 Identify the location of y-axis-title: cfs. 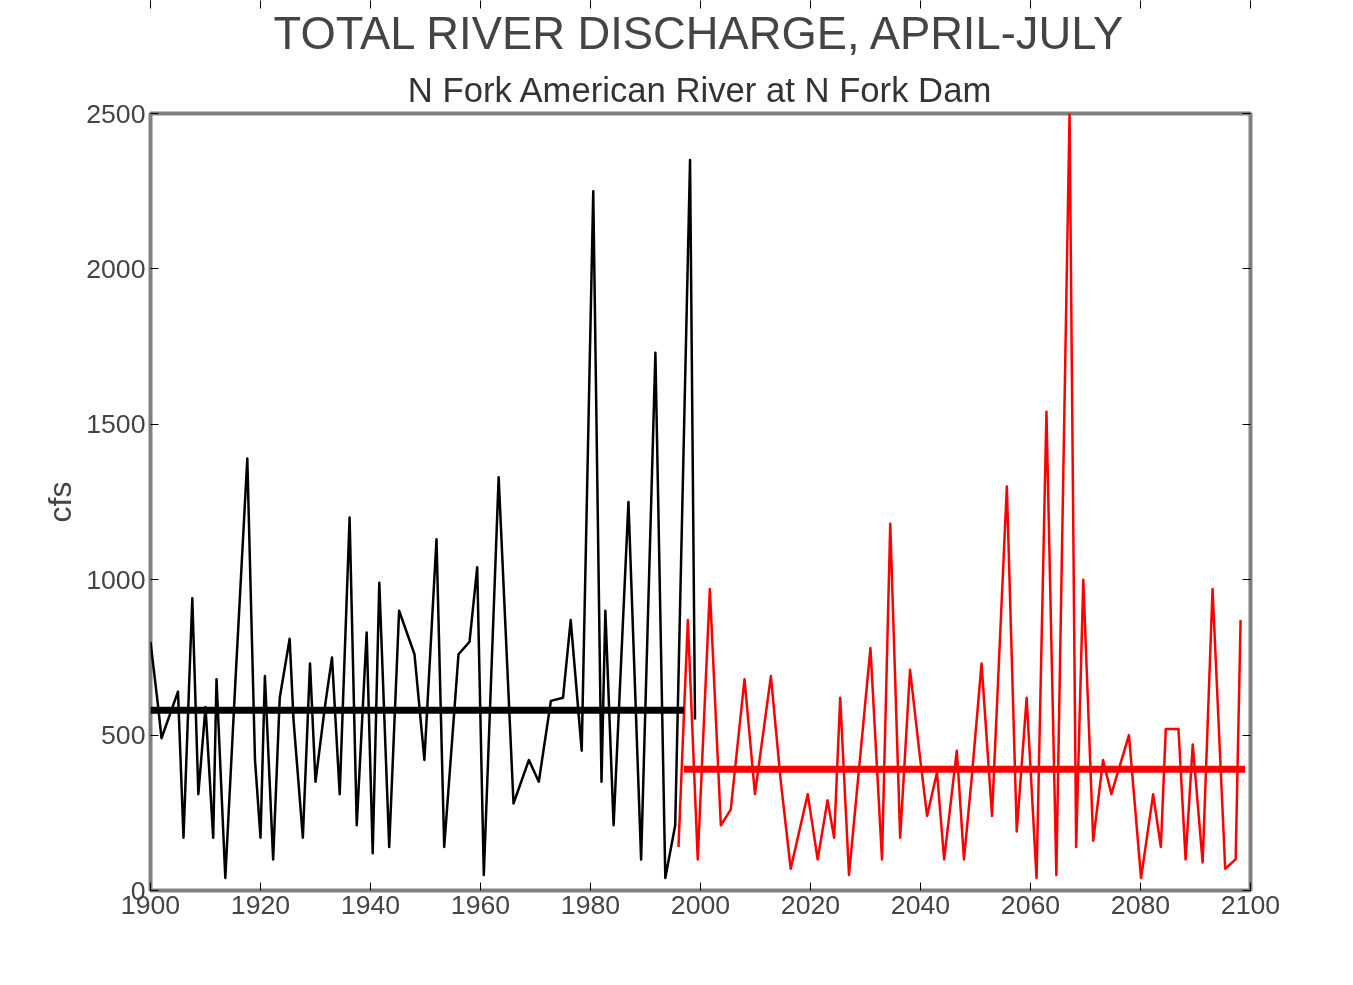
(60, 502).